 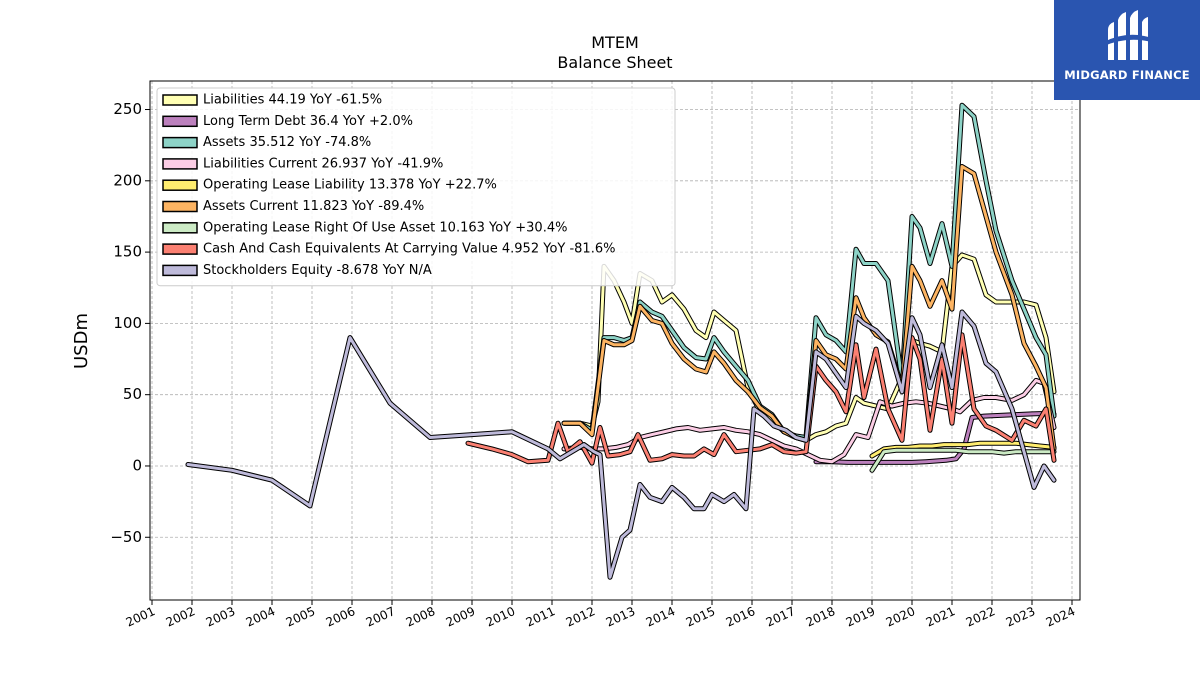 I want to click on legend-item: Long Term Debt 36.4 YoY +2.0%, so click(x=287, y=121).